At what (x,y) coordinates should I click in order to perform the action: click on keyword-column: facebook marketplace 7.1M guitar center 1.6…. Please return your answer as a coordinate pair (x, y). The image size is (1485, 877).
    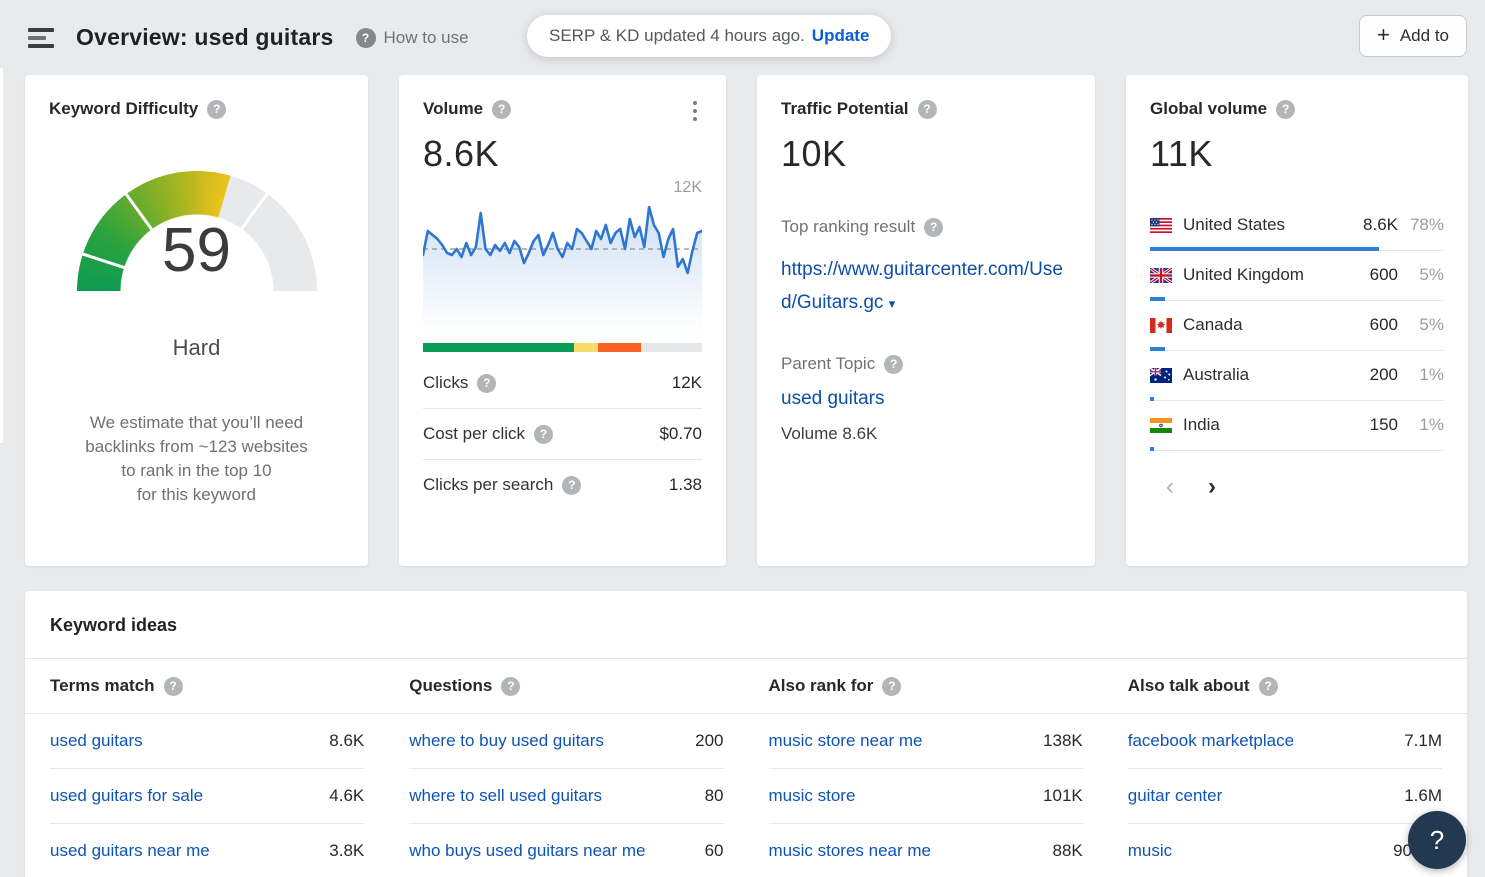
    Looking at the image, I should click on (1284, 795).